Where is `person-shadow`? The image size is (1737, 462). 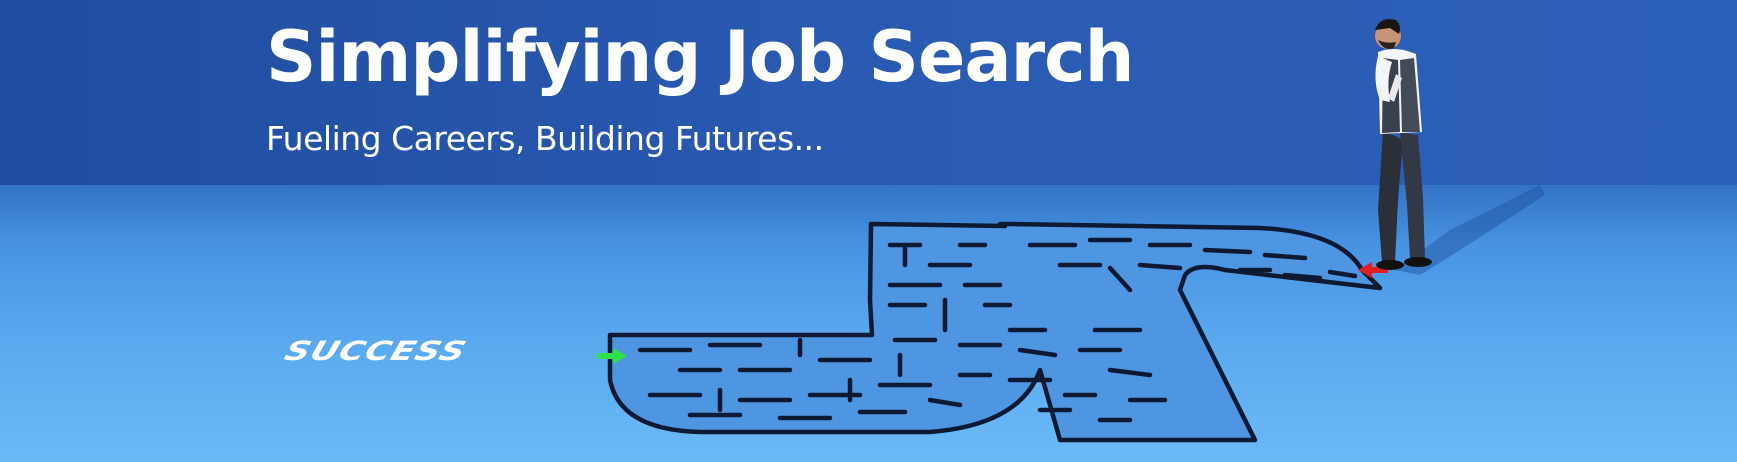
person-shadow is located at coordinates (1470, 230).